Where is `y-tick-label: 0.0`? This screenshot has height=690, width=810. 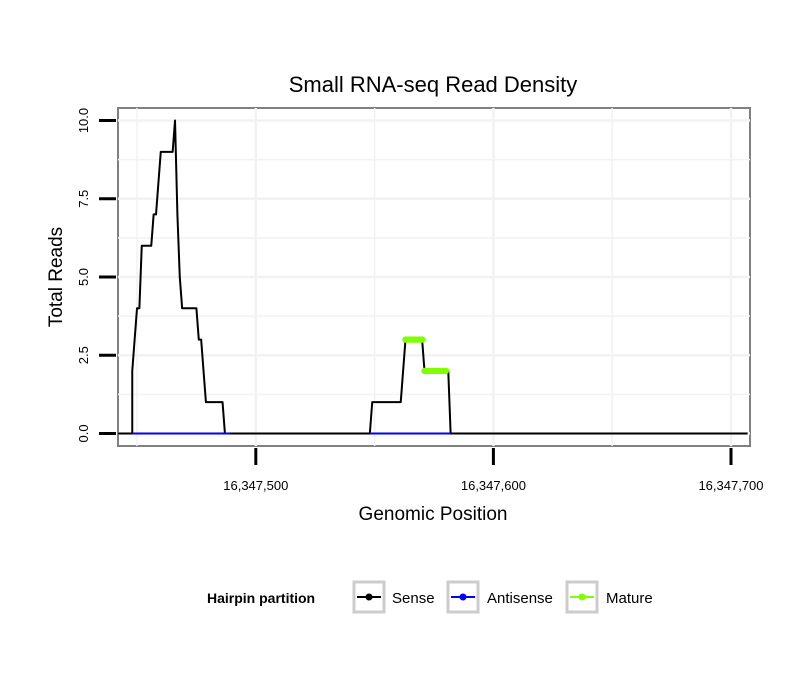 y-tick-label: 0.0 is located at coordinates (83, 433).